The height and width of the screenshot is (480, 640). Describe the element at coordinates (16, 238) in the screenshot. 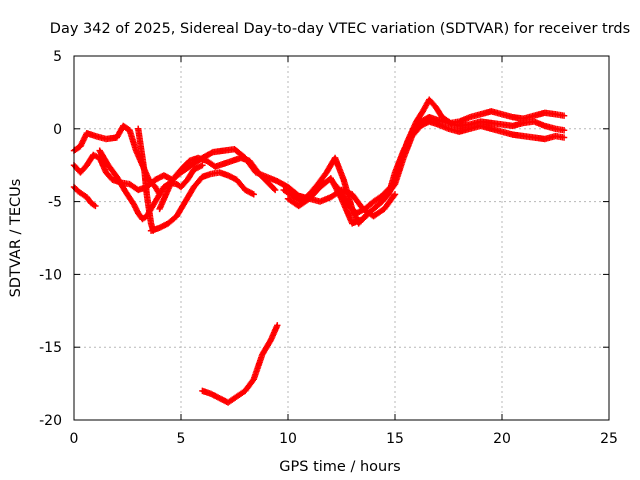

I see `y-axis-label: SDTVAR / TECUs` at that location.